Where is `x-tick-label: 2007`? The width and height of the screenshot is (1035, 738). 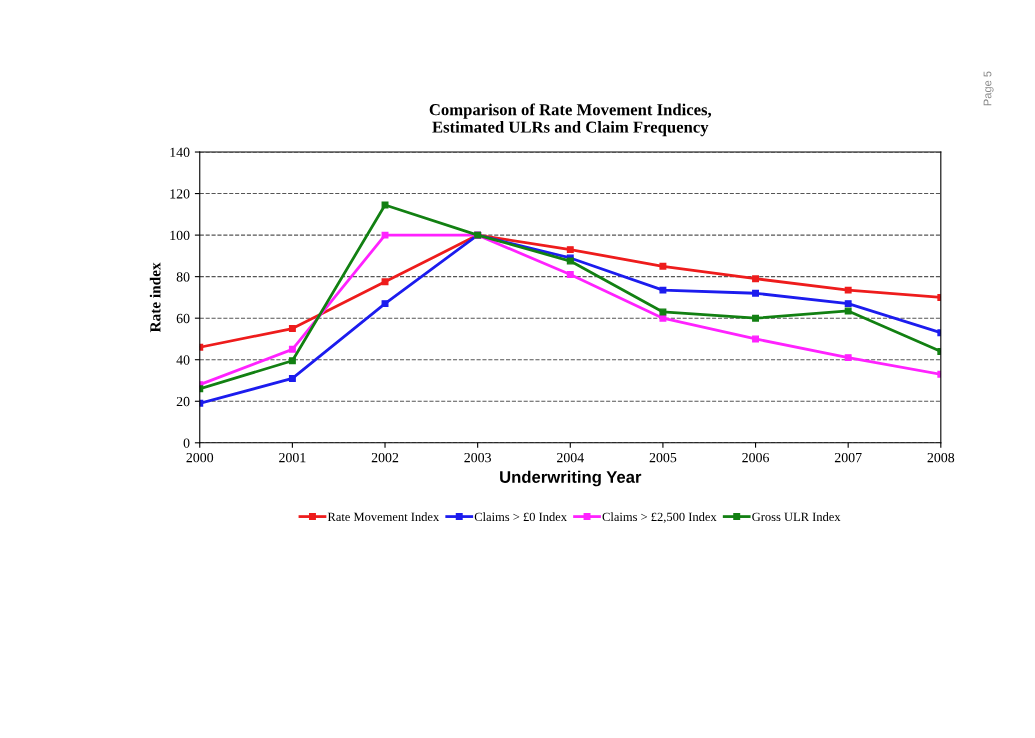 x-tick-label: 2007 is located at coordinates (848, 457).